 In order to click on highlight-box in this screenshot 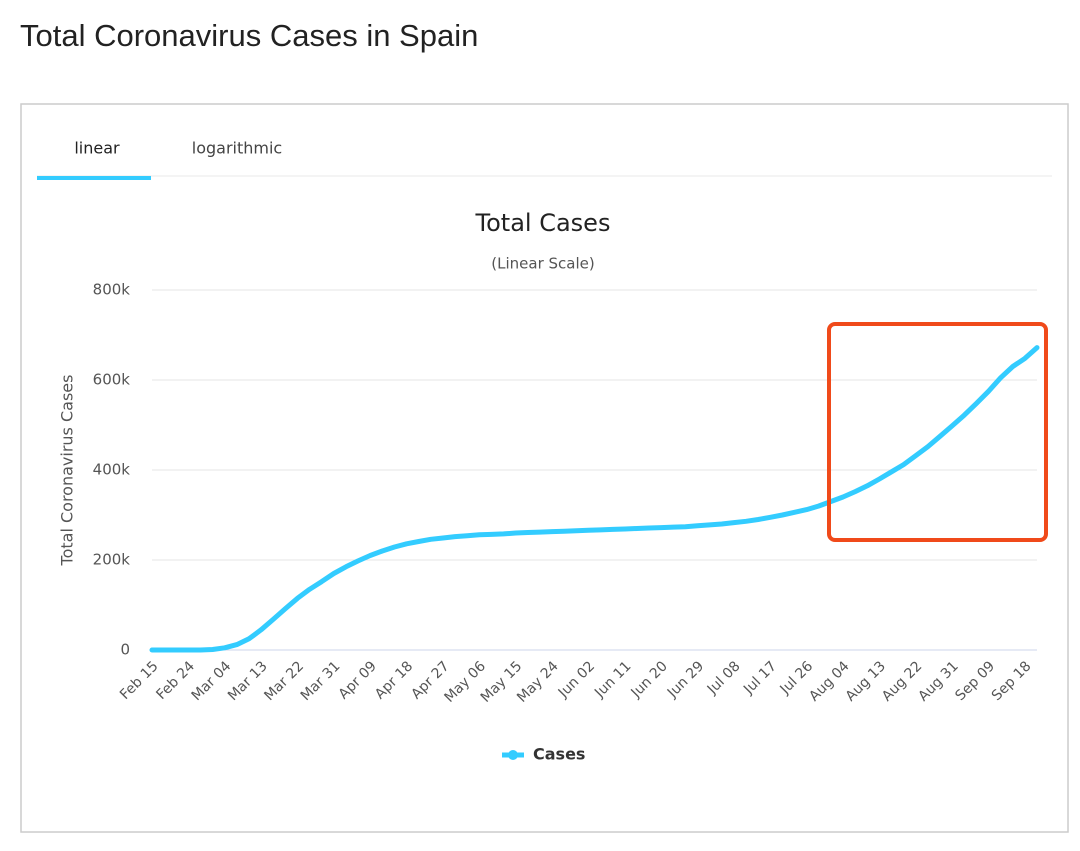, I will do `click(937, 432)`.